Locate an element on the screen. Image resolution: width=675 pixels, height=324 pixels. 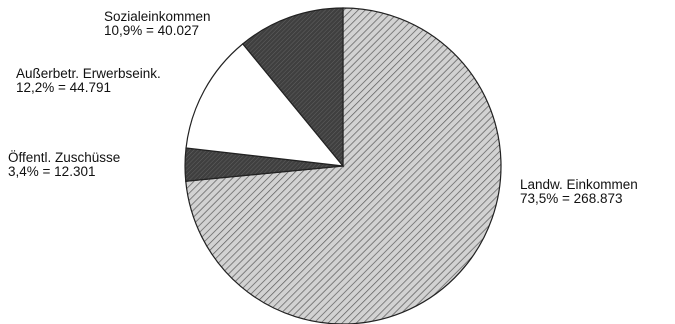
slice-value: 44.791 is located at coordinates (90, 87).